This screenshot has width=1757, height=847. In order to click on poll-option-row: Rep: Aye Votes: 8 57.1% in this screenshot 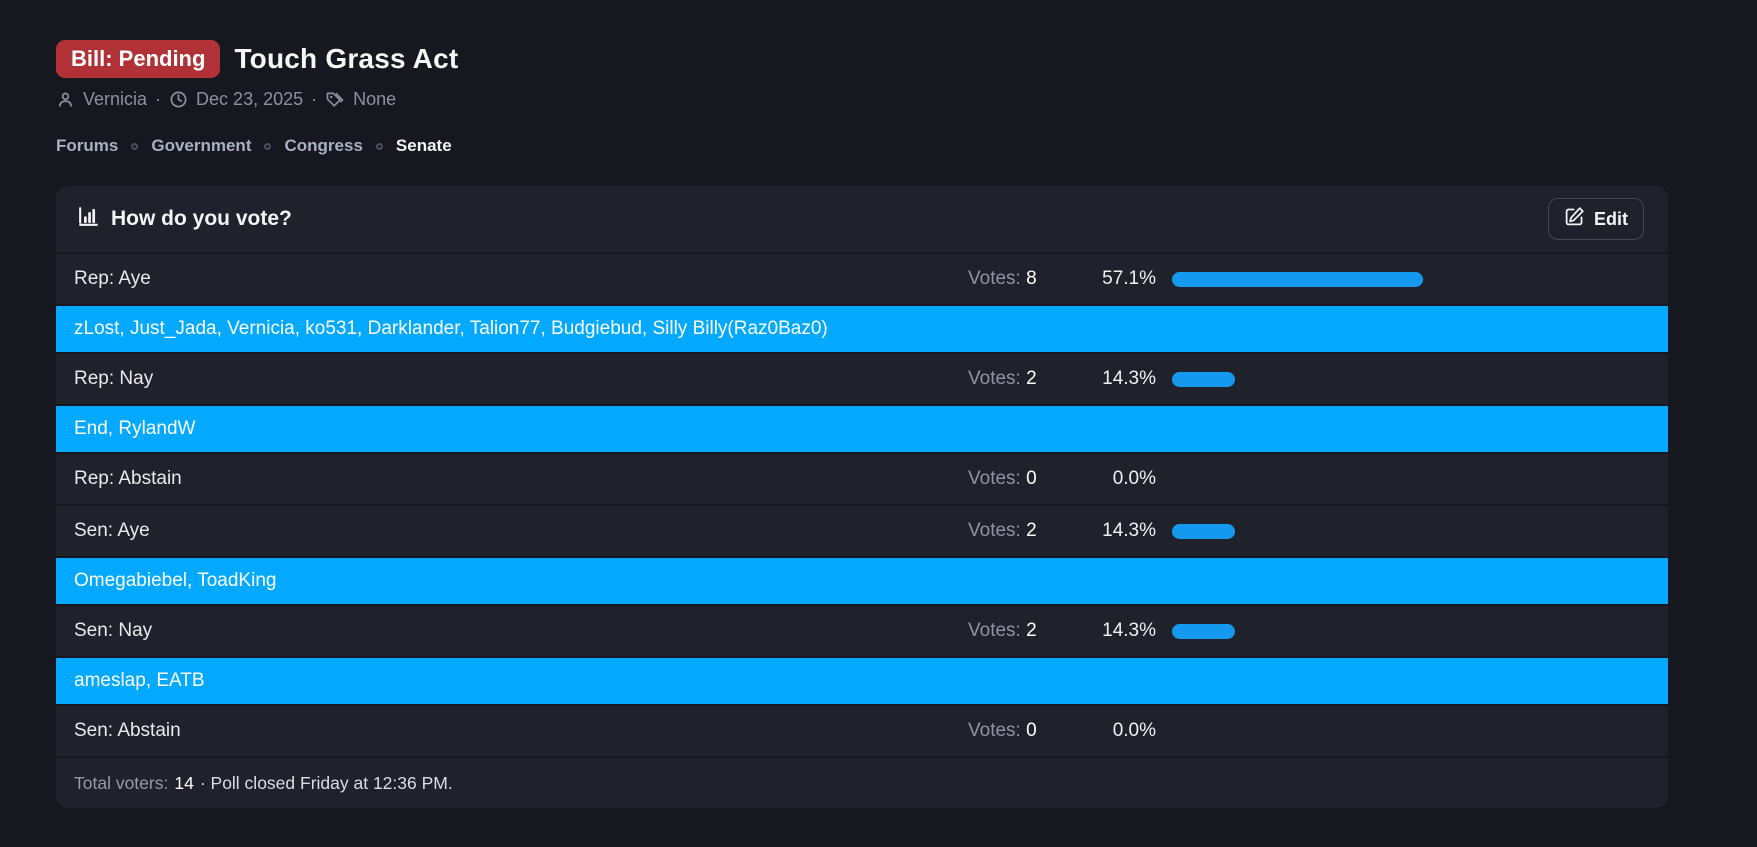, I will do `click(862, 279)`.